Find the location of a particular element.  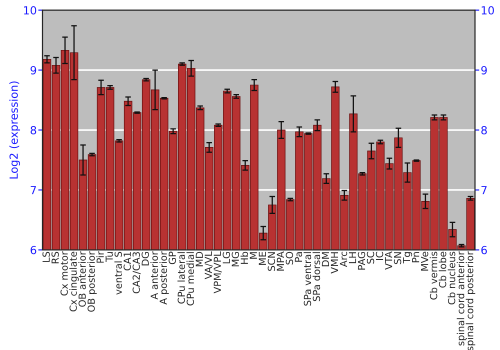

x-tick-label: Pn is located at coordinates (416, 257).